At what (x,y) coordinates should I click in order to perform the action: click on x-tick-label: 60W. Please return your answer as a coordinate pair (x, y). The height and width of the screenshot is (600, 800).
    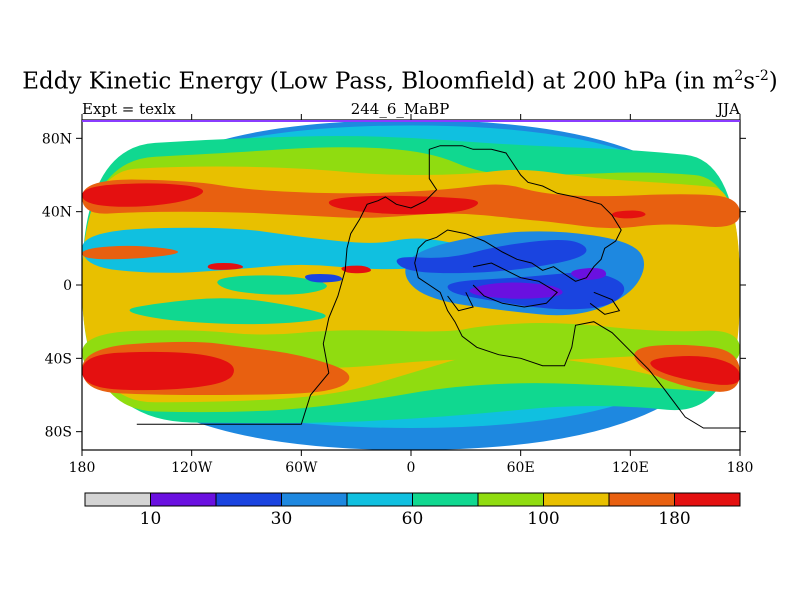
    Looking at the image, I should click on (301, 468).